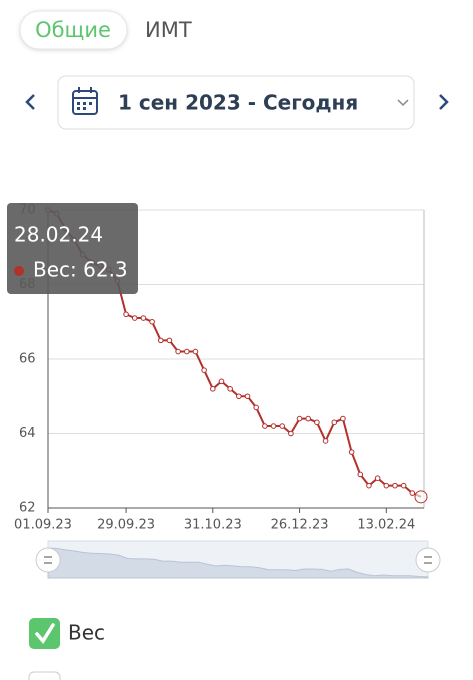 This screenshot has width=473, height=680. What do you see at coordinates (213, 525) in the screenshot?
I see `x-tick-label: 31.10.23` at bounding box center [213, 525].